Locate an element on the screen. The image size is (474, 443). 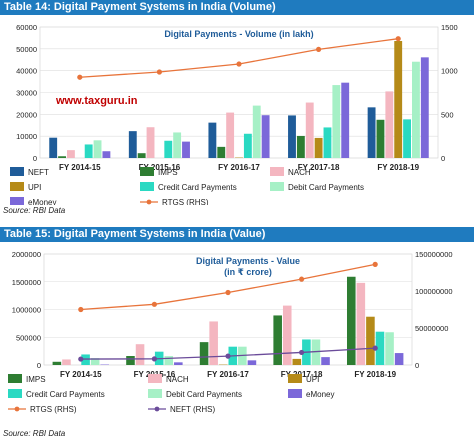
vol-xtick-label: FY 2015-16 is located at coordinates (160, 167).